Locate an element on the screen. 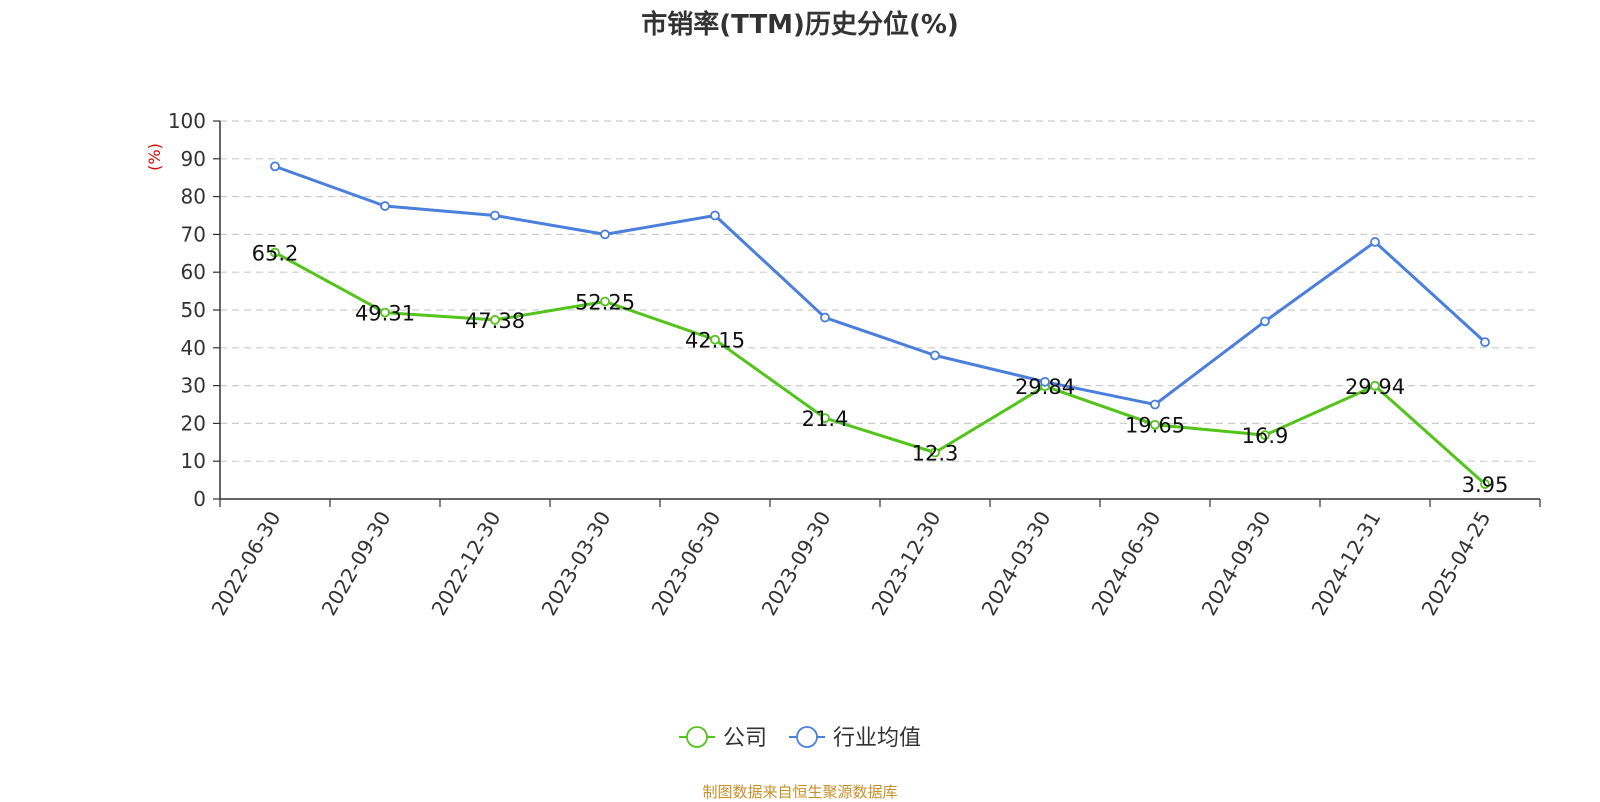 This screenshot has height=802, width=1600. x-tick-label: 2023-06-30 is located at coordinates (685, 563).